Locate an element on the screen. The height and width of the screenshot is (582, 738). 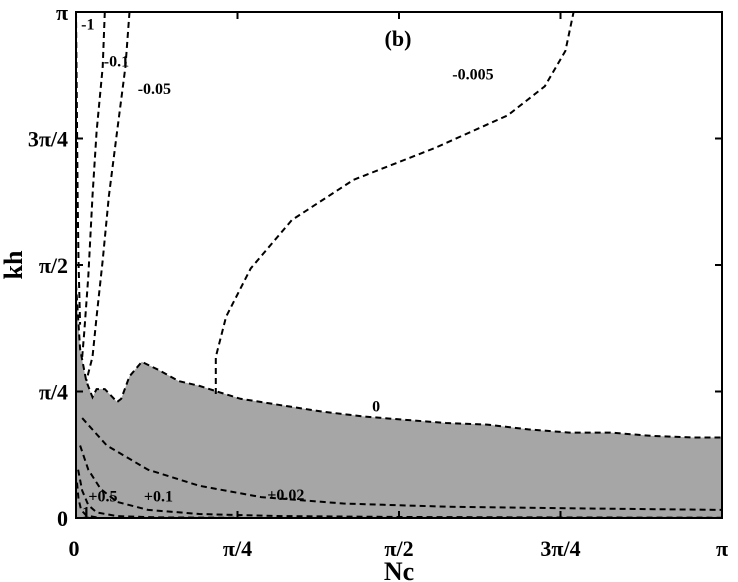
x-tick-label: π/4 is located at coordinates (237, 548).